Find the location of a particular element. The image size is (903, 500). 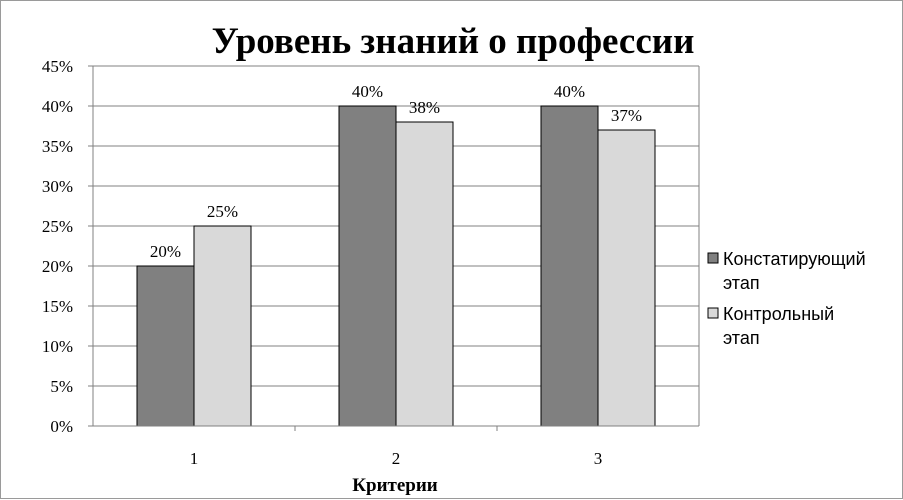

chart-title: Уровень знаний о профессии is located at coordinates (453, 41).